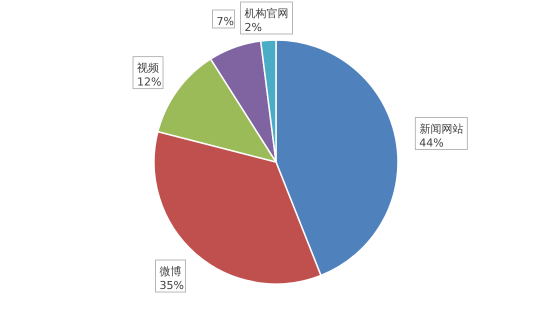 This screenshot has width=550, height=323. What do you see at coordinates (148, 68) in the screenshot?
I see `slice-label: 视频` at bounding box center [148, 68].